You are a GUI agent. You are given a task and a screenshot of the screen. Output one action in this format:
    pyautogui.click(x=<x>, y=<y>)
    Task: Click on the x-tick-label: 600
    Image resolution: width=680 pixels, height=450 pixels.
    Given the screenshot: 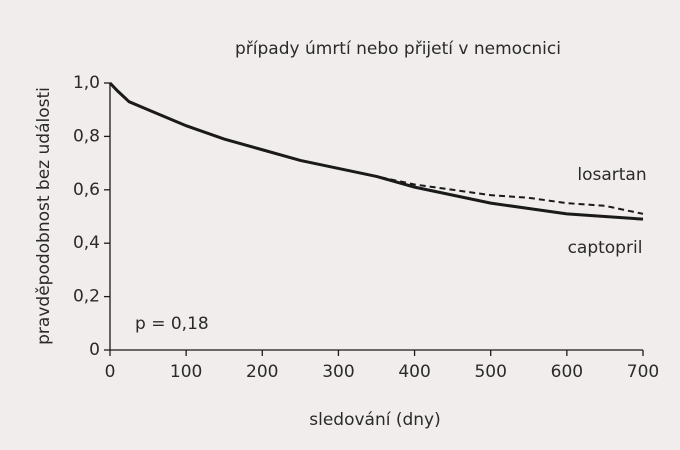 What is the action you would take?
    pyautogui.click(x=567, y=372)
    